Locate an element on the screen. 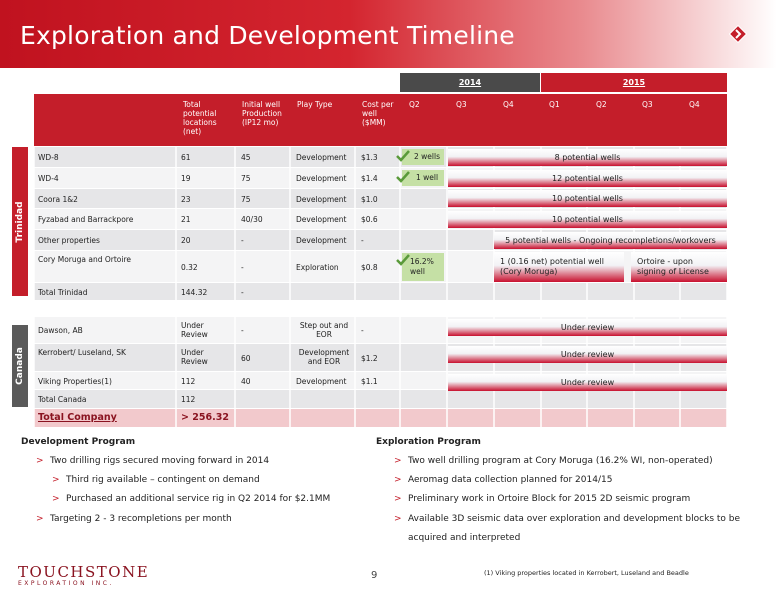  table-cell-play: Exploration is located at coordinates (317, 267).